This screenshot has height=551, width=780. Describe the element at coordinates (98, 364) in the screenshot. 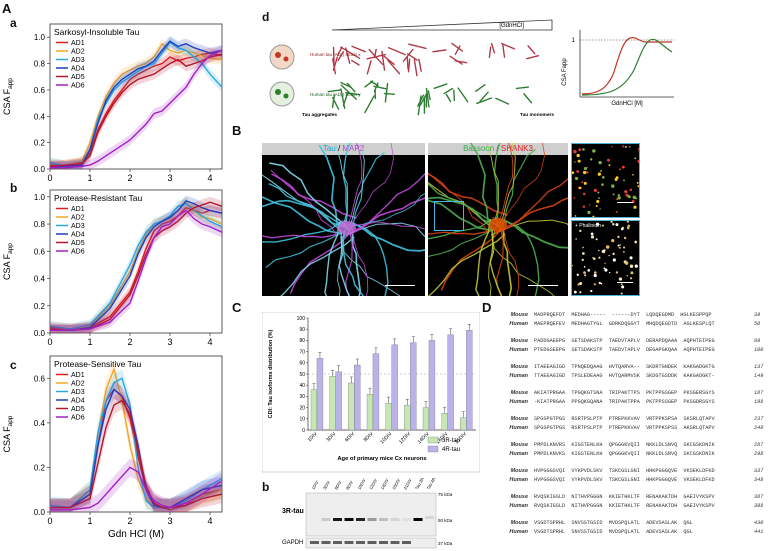

I see `chart-title: Protease-Sensitive Tau` at that location.